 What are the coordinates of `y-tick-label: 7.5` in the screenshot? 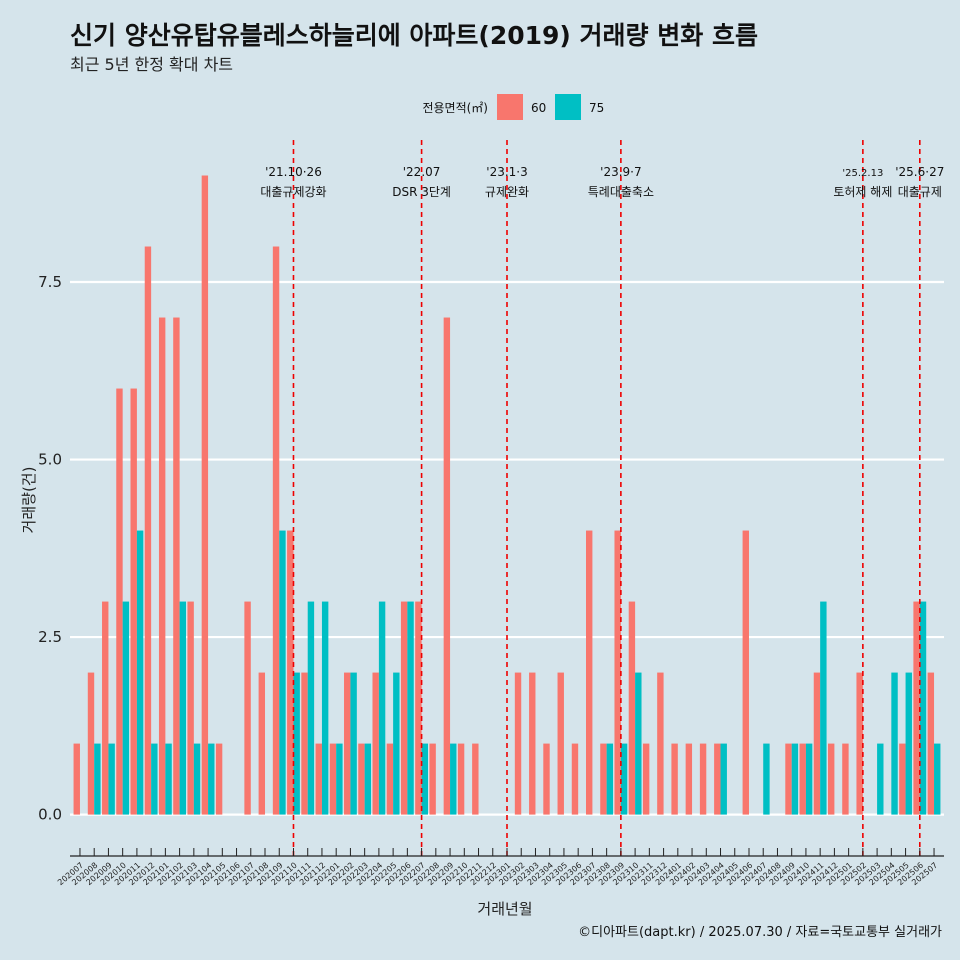 It's located at (50, 282).